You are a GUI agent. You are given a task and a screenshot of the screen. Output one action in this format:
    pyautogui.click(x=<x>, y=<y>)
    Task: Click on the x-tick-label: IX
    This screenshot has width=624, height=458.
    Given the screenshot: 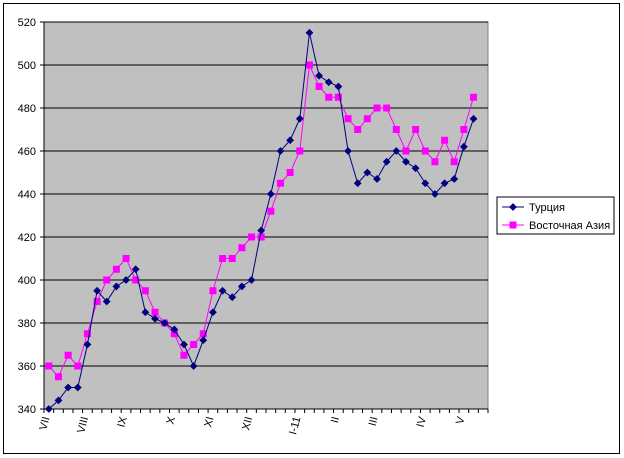 What is the action you would take?
    pyautogui.click(x=122, y=422)
    